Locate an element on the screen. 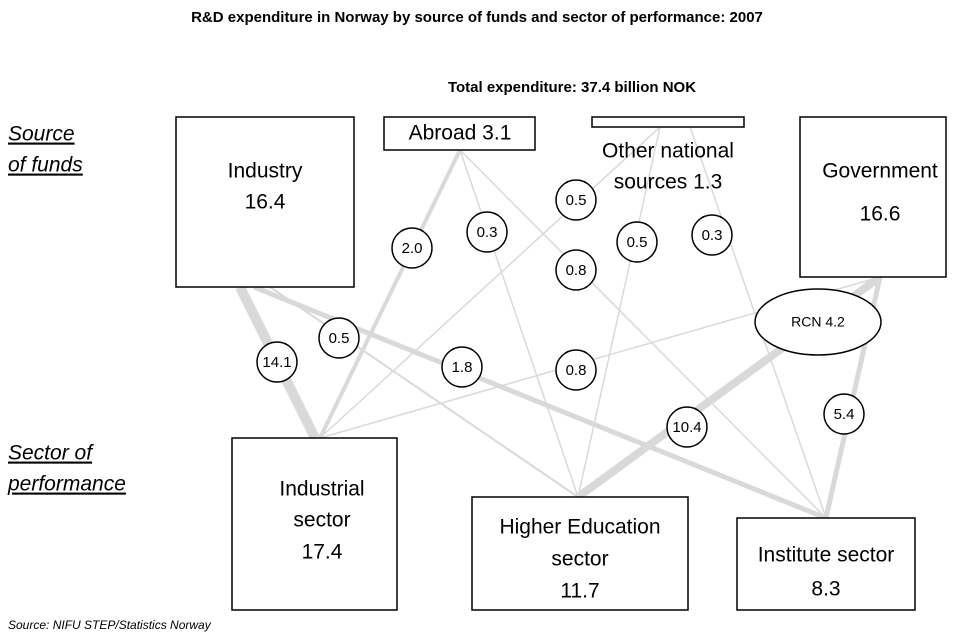 The width and height of the screenshot is (954, 639). source-note: Source: NIFU STEP/Statistics Norway is located at coordinates (110, 625).